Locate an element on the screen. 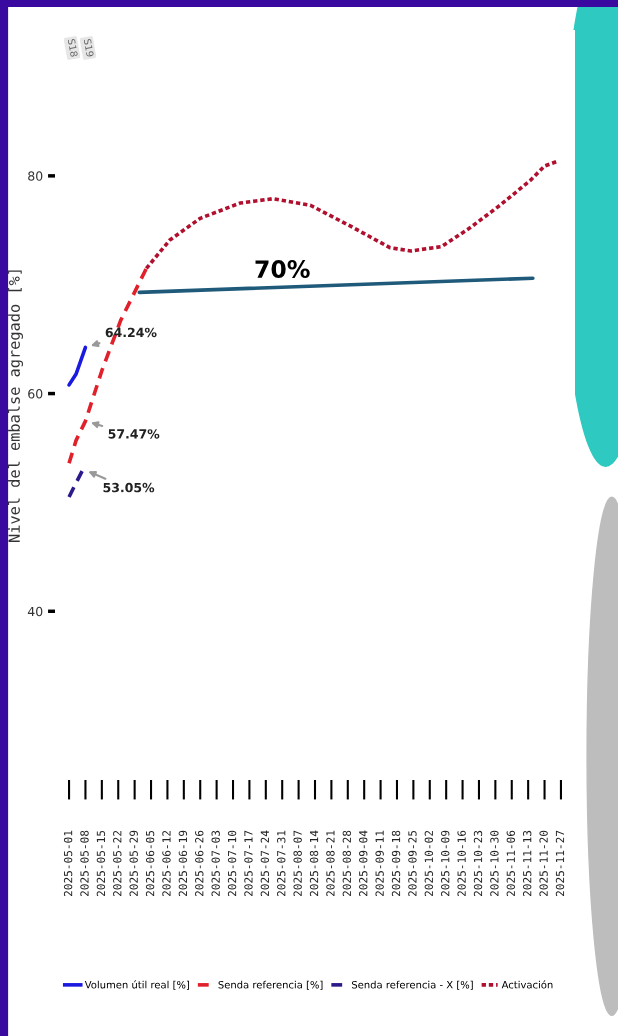  x-tick-label: 2025-08-07 is located at coordinates (297, 863).